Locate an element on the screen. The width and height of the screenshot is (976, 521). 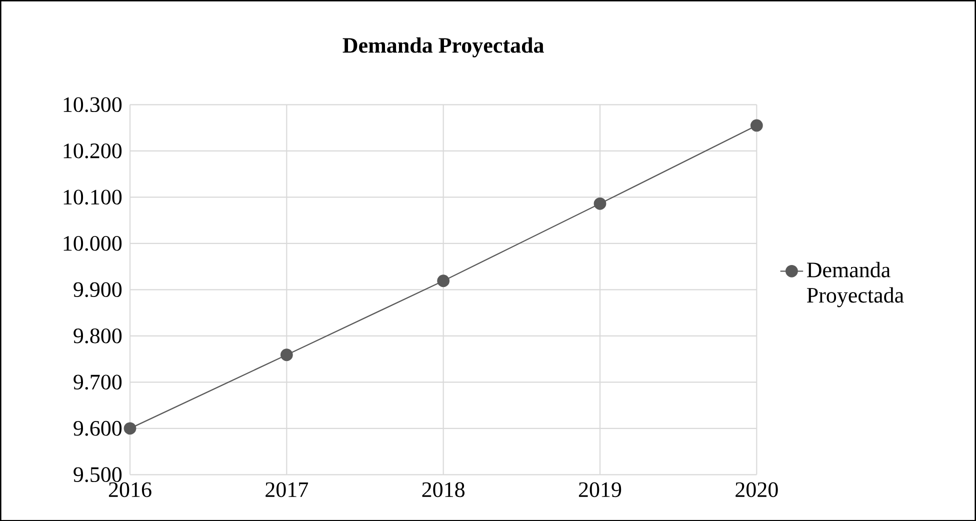
y-tick-label: 9.900 is located at coordinates (98, 289).